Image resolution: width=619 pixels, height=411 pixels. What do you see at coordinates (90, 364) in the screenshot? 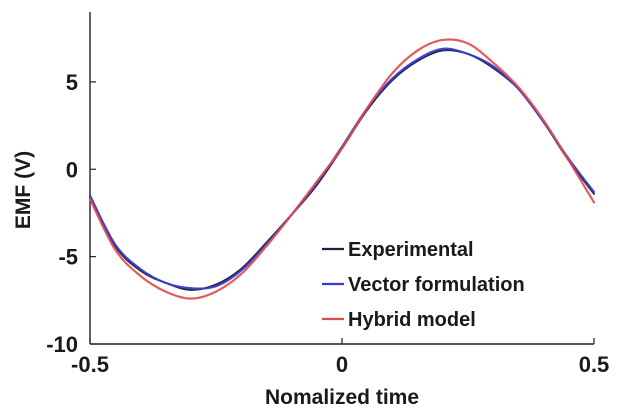
I see `x-tick-label: -0.5` at bounding box center [90, 364].